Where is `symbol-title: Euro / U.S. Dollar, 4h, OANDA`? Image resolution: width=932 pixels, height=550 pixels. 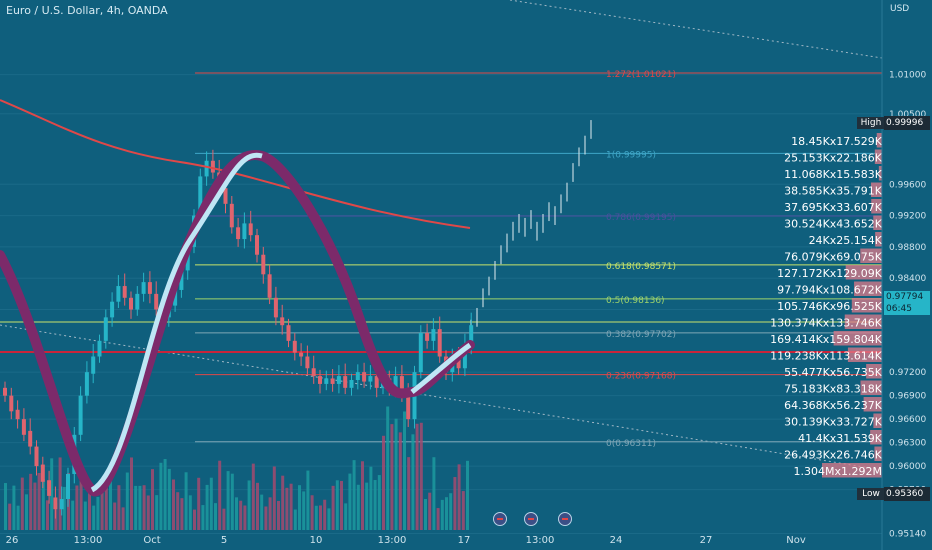
symbol-title: Euro / U.S. Dollar, 4h, OANDA is located at coordinates (87, 10).